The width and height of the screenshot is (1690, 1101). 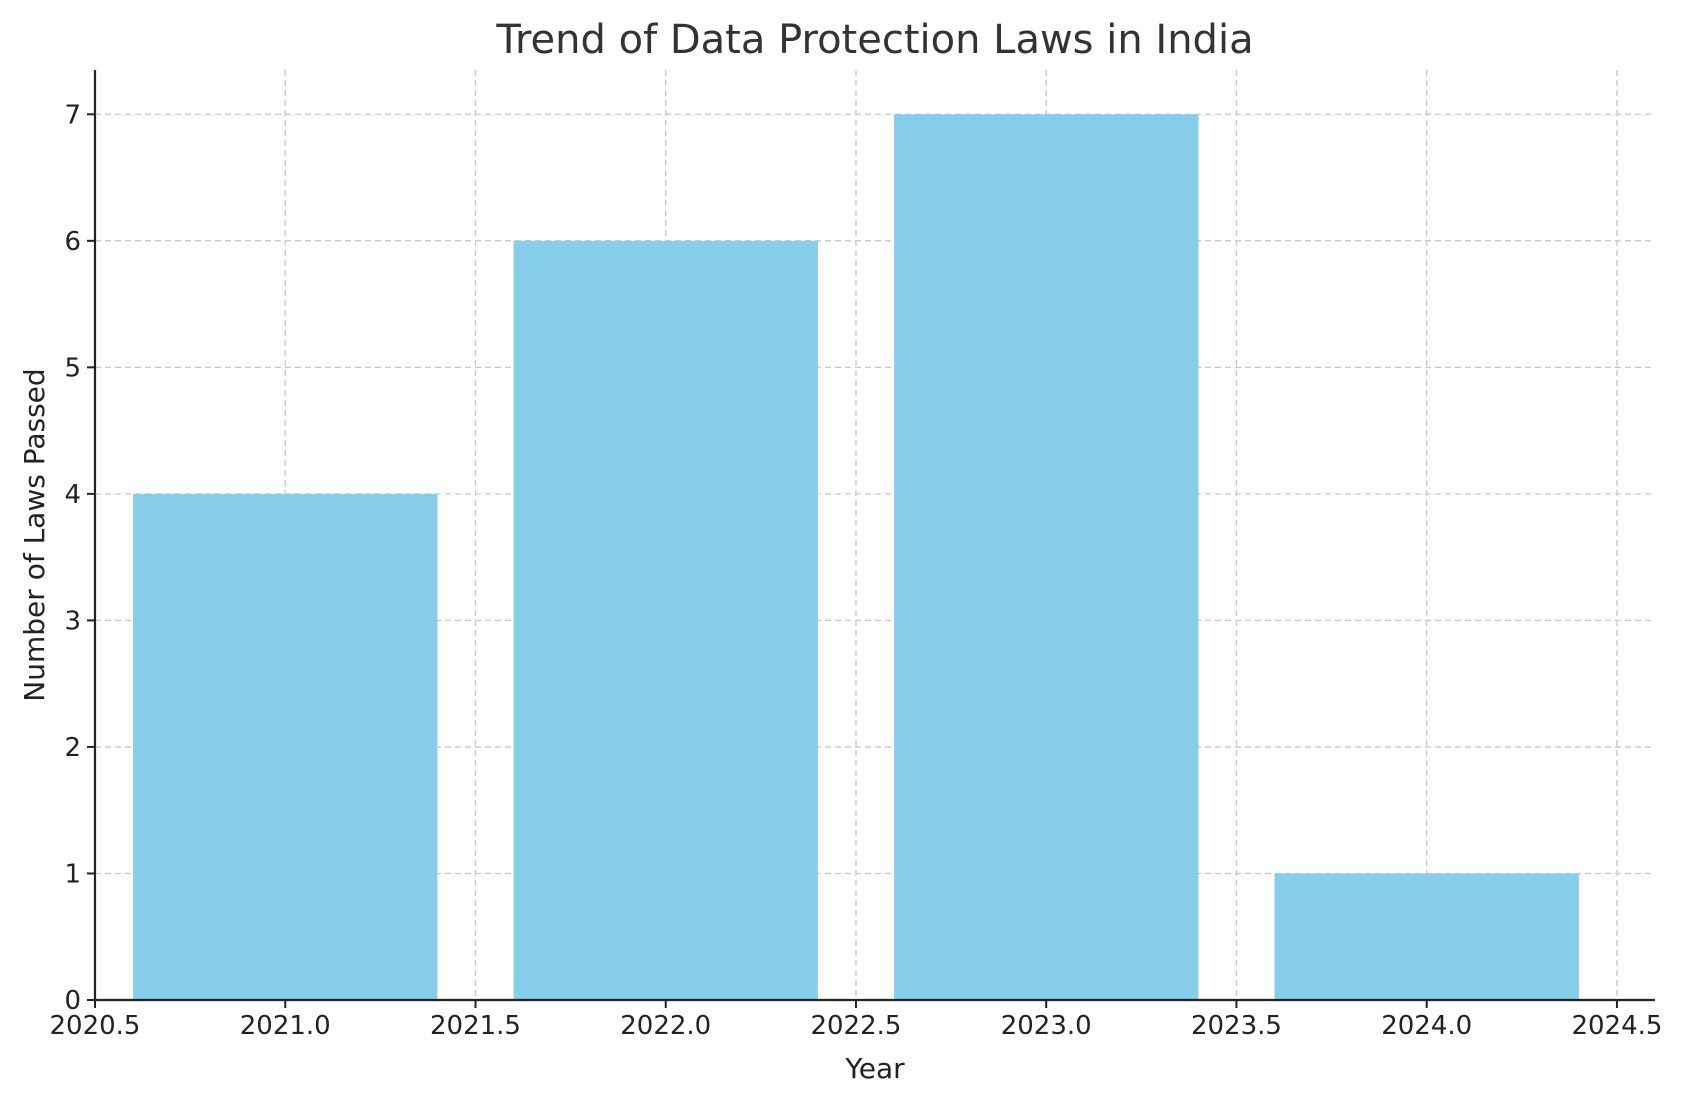 What do you see at coordinates (72, 242) in the screenshot?
I see `y-tick-label: 6` at bounding box center [72, 242].